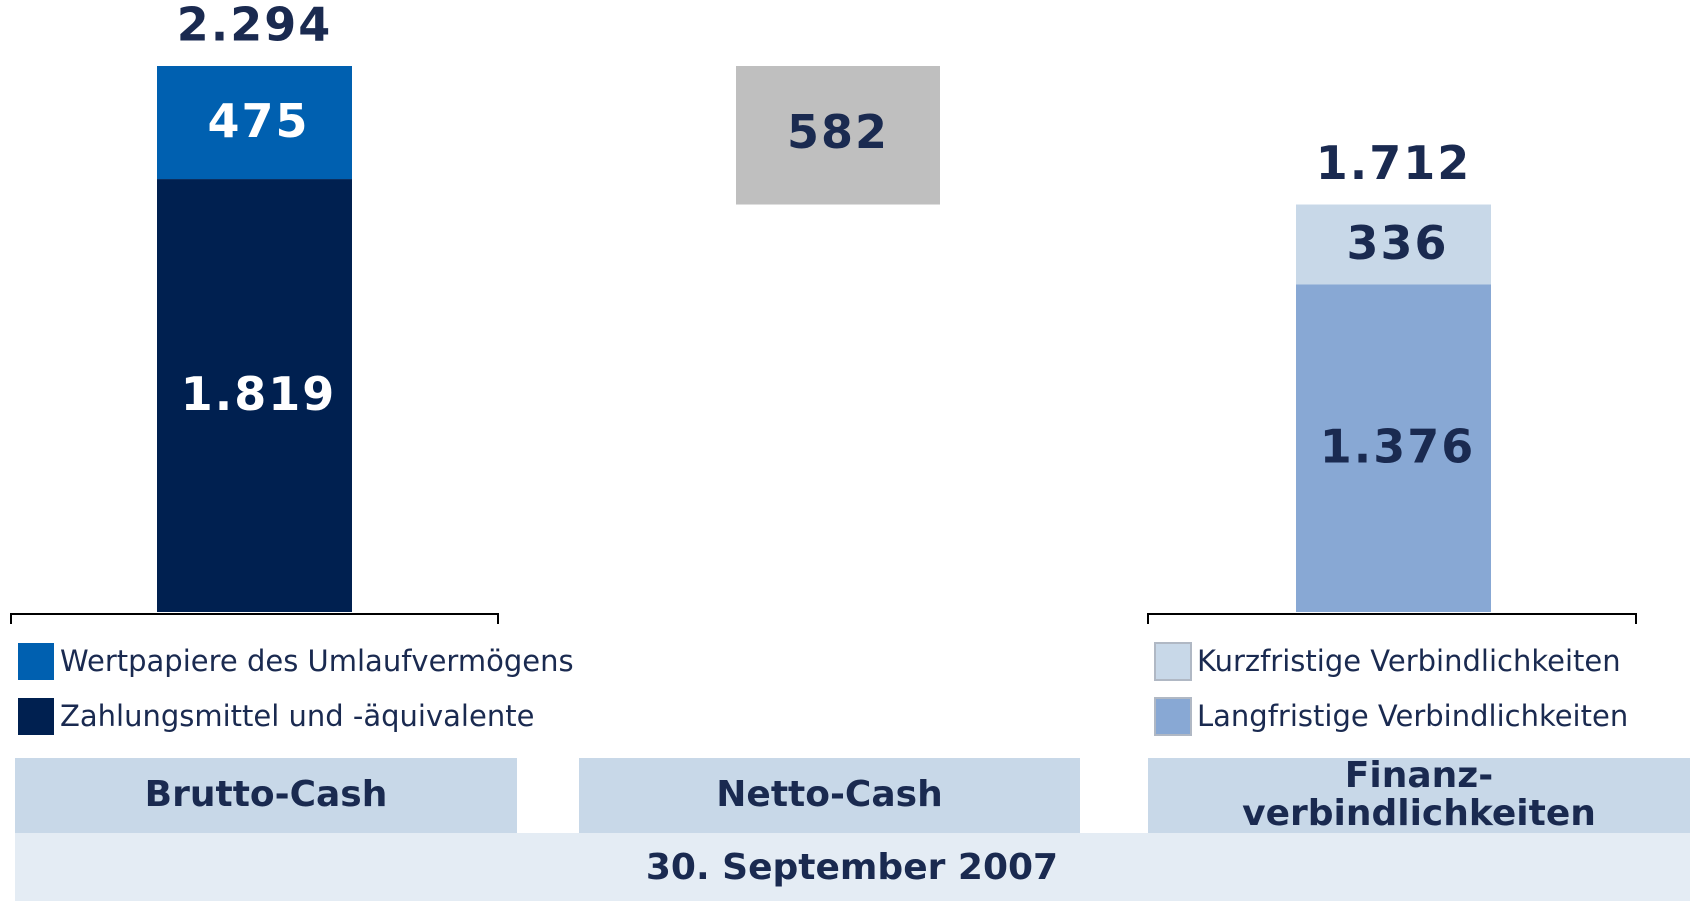  I want to click on total-label: 2.294, so click(255, 26).